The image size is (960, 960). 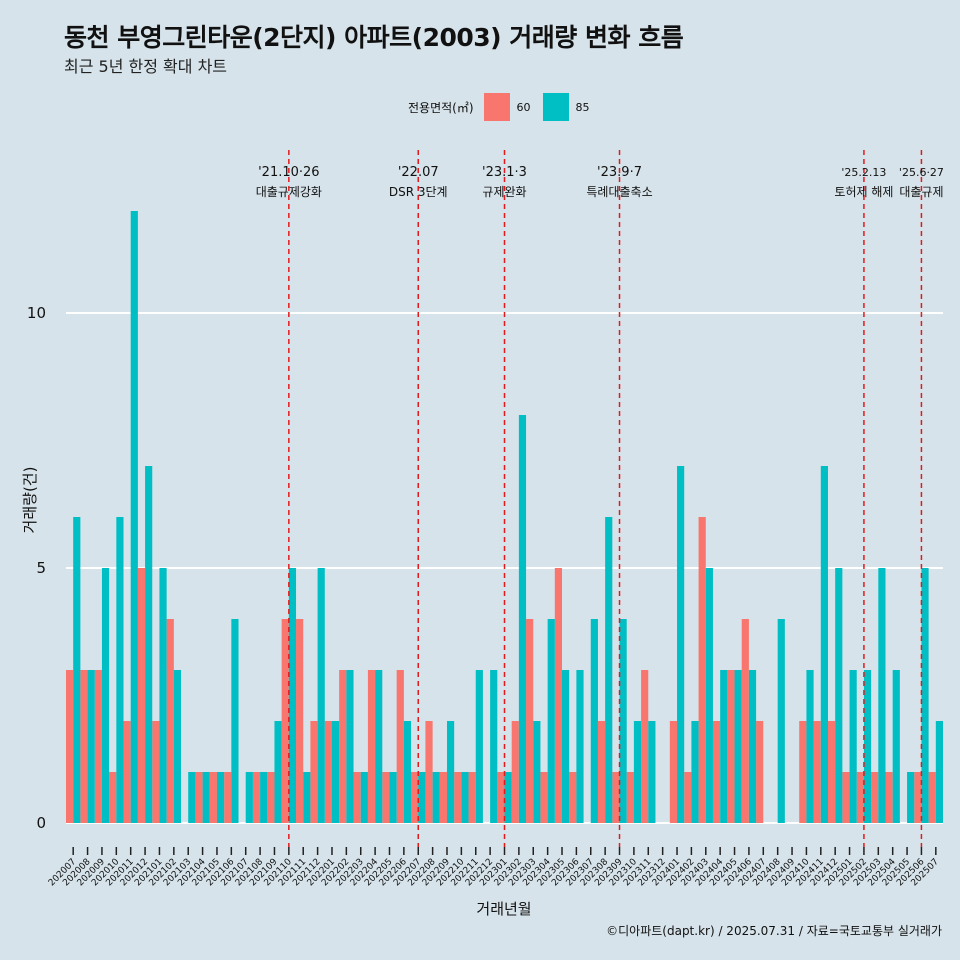 I want to click on event-label-4: 특례대출축소, so click(x=619, y=192).